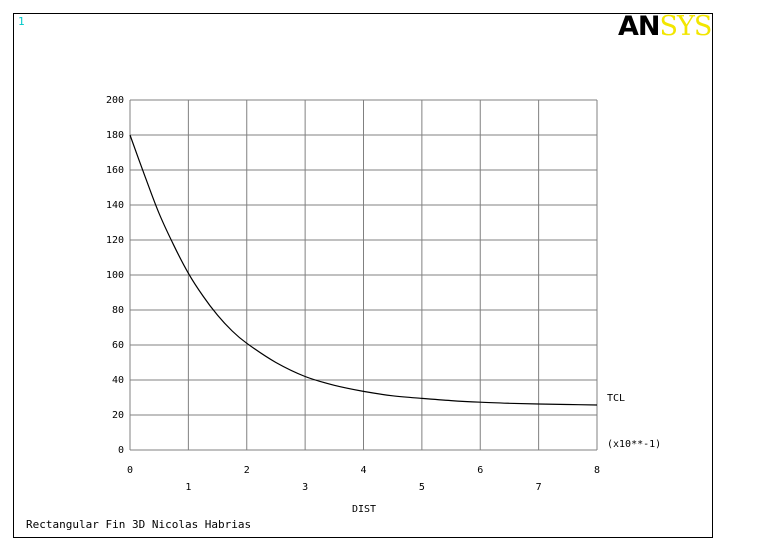 Image resolution: width=764 pixels, height=552 pixels. Describe the element at coordinates (115, 240) in the screenshot. I see `y-tick-label: 120` at that location.